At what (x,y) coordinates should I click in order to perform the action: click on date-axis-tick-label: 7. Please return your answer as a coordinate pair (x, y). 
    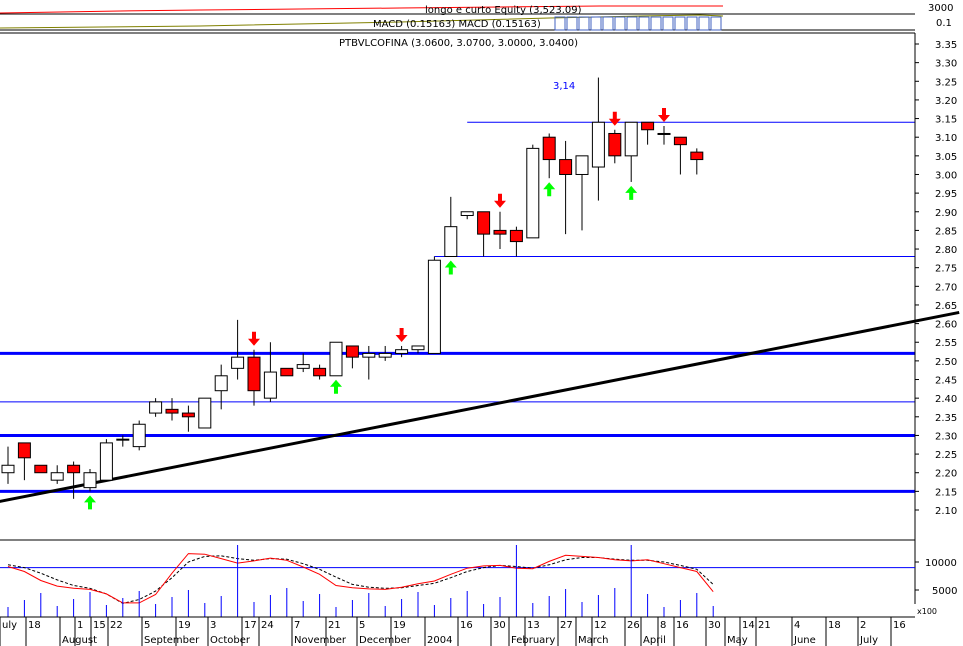
    Looking at the image, I should click on (297, 625).